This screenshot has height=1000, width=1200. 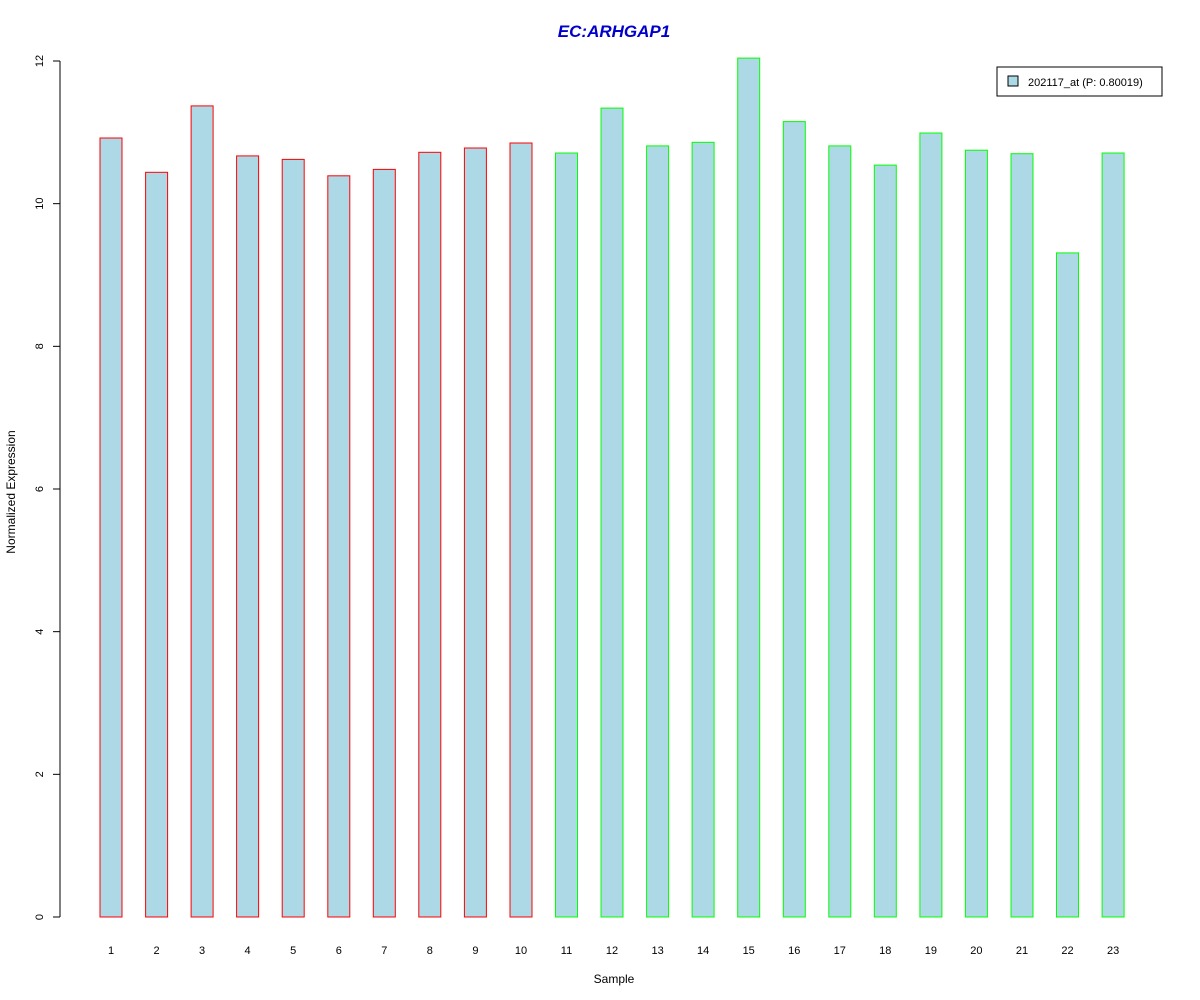 What do you see at coordinates (749, 951) in the screenshot?
I see `x-tick-label: 15` at bounding box center [749, 951].